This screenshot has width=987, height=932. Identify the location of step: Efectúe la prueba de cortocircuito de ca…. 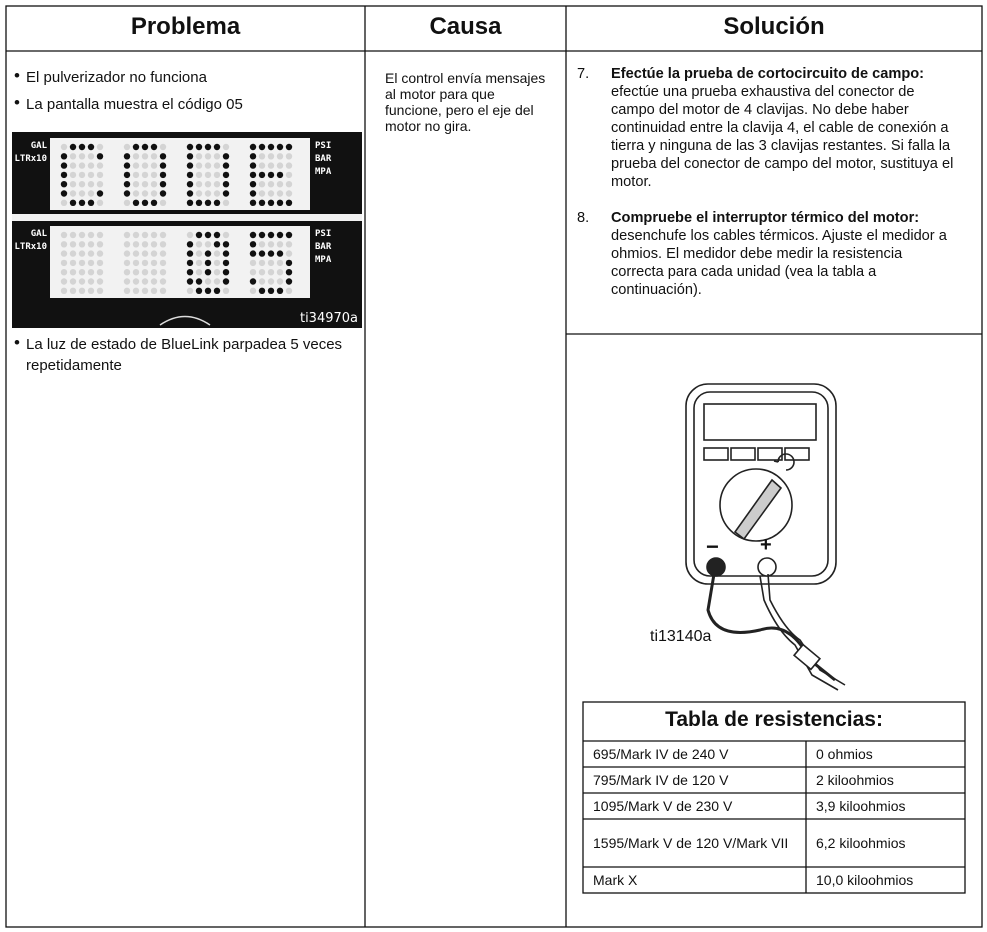
(783, 128).